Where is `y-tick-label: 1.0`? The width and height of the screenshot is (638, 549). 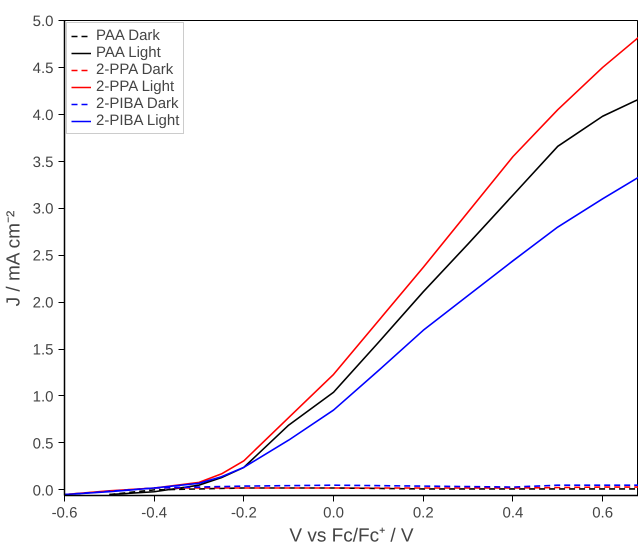
y-tick-label: 1.0 is located at coordinates (43, 397).